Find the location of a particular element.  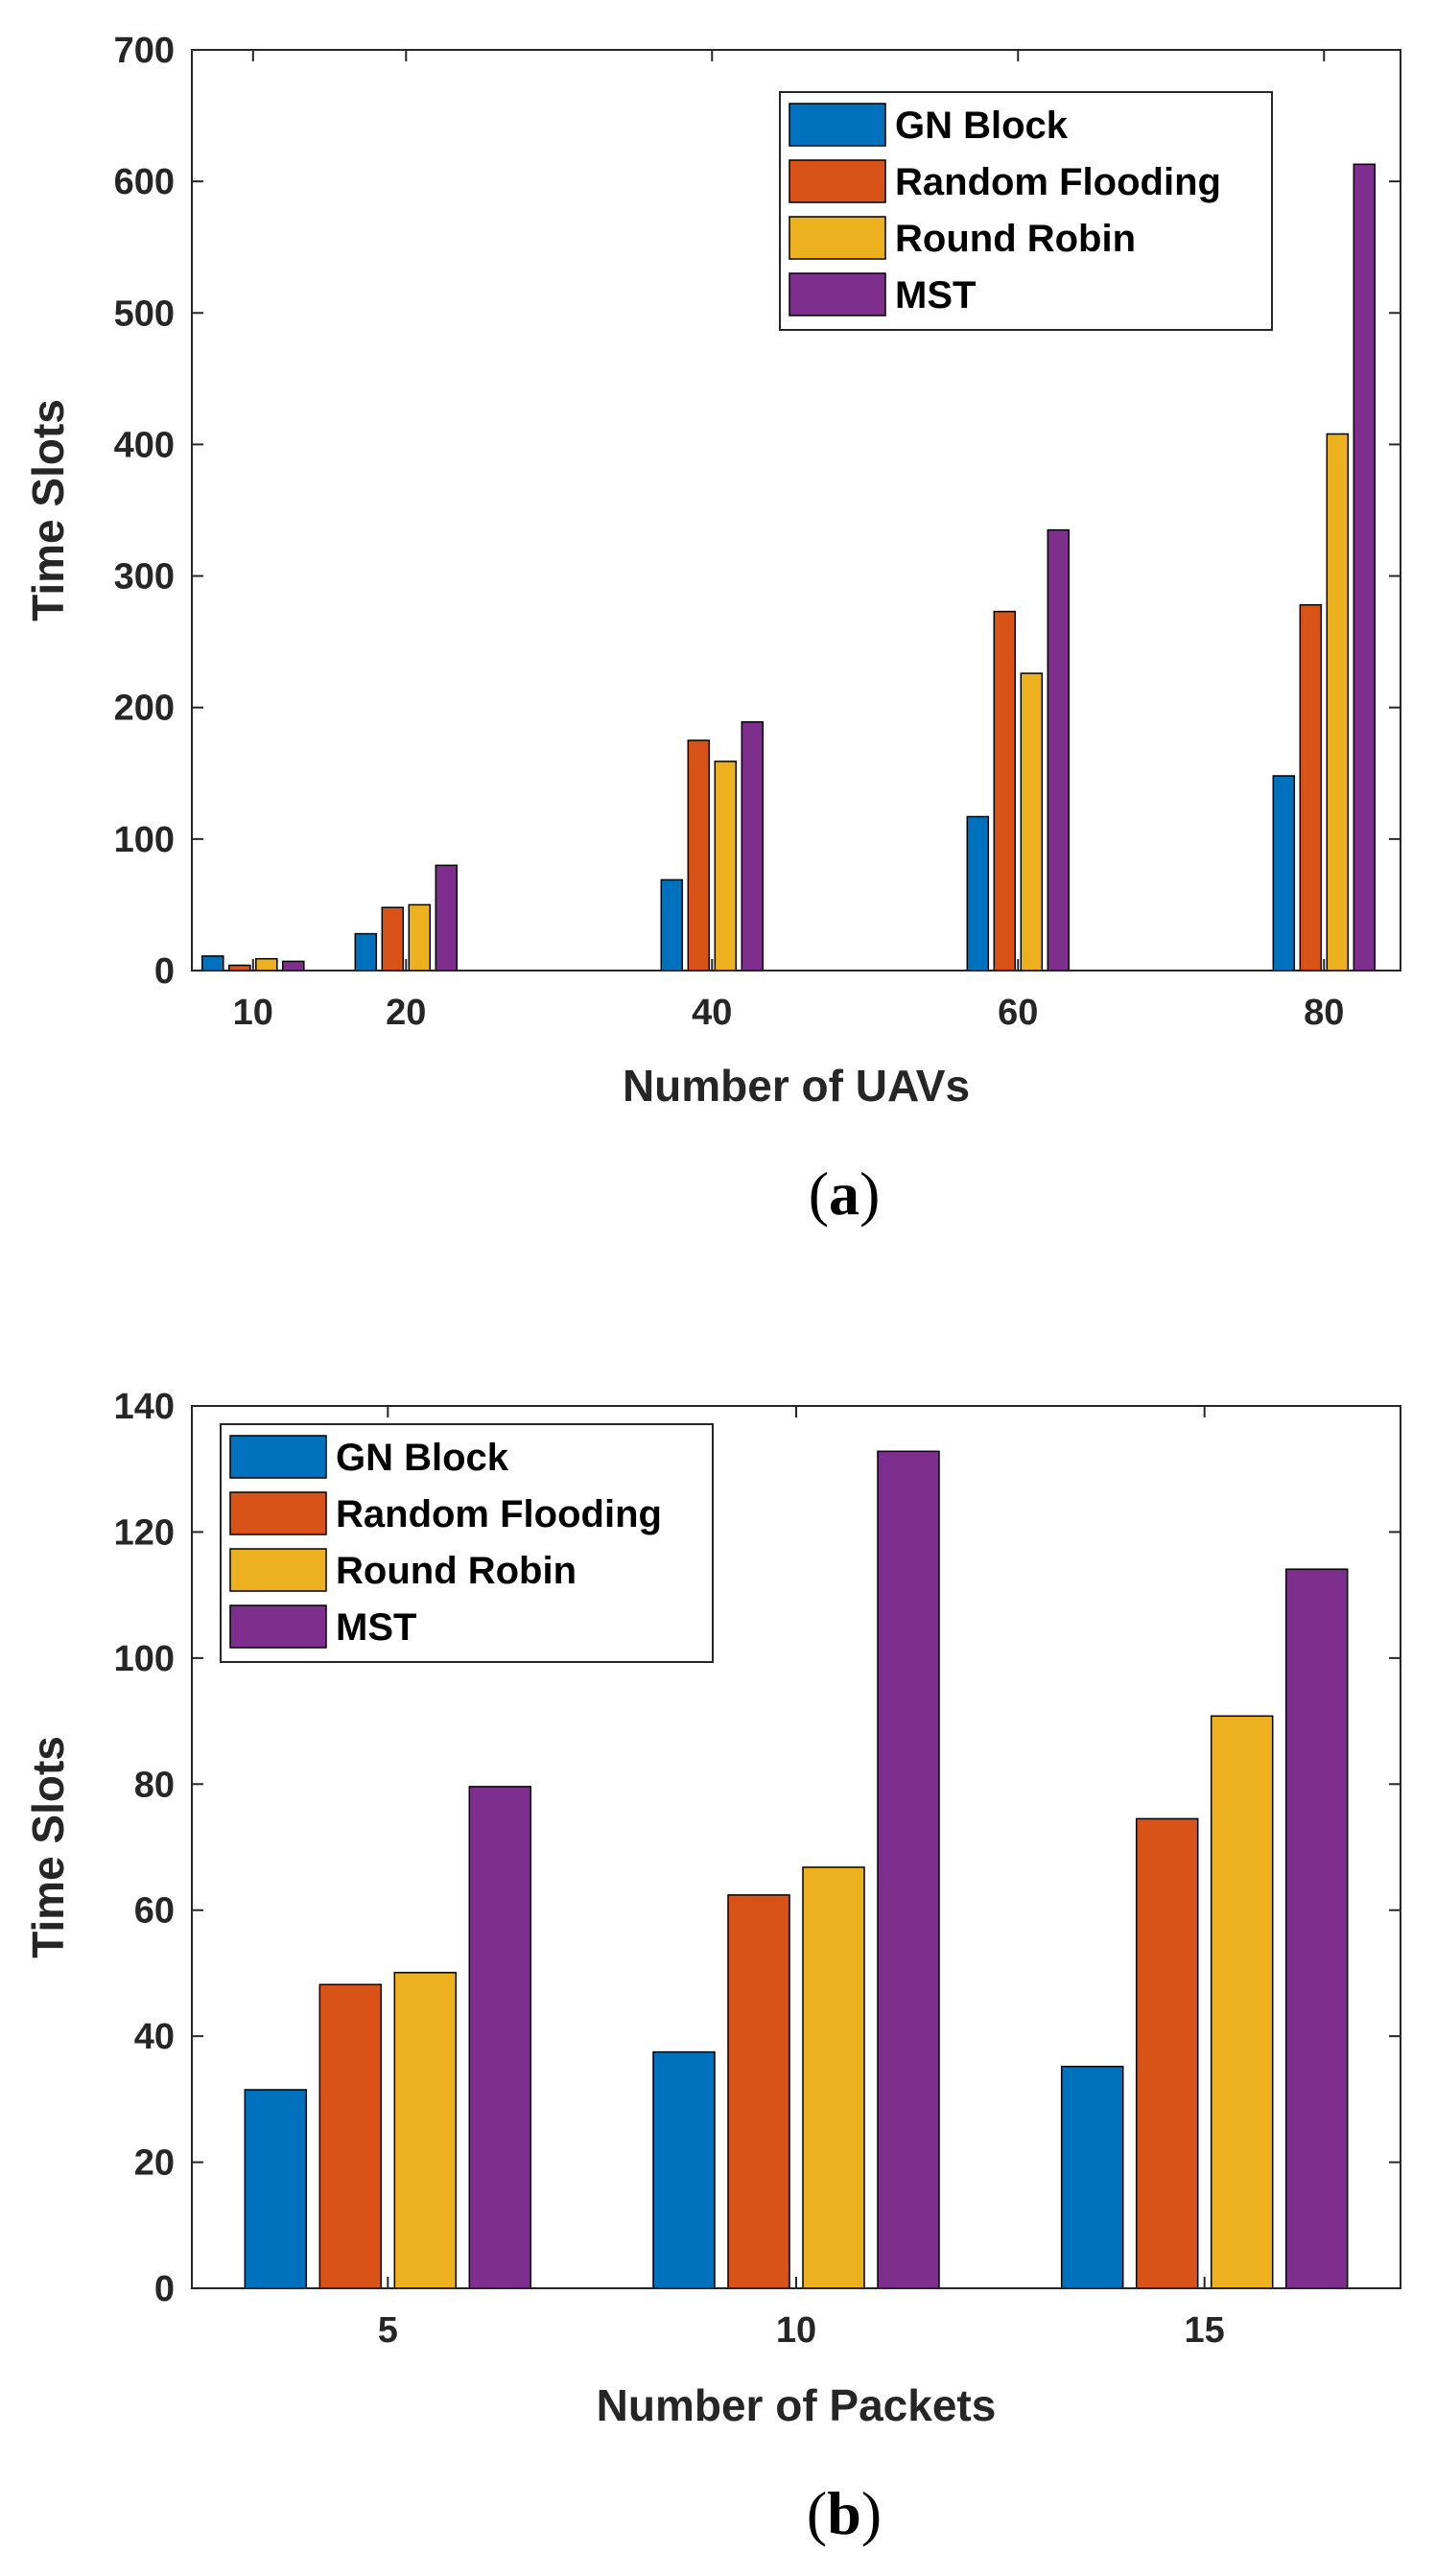

figure-caption: (b) is located at coordinates (844, 2513).